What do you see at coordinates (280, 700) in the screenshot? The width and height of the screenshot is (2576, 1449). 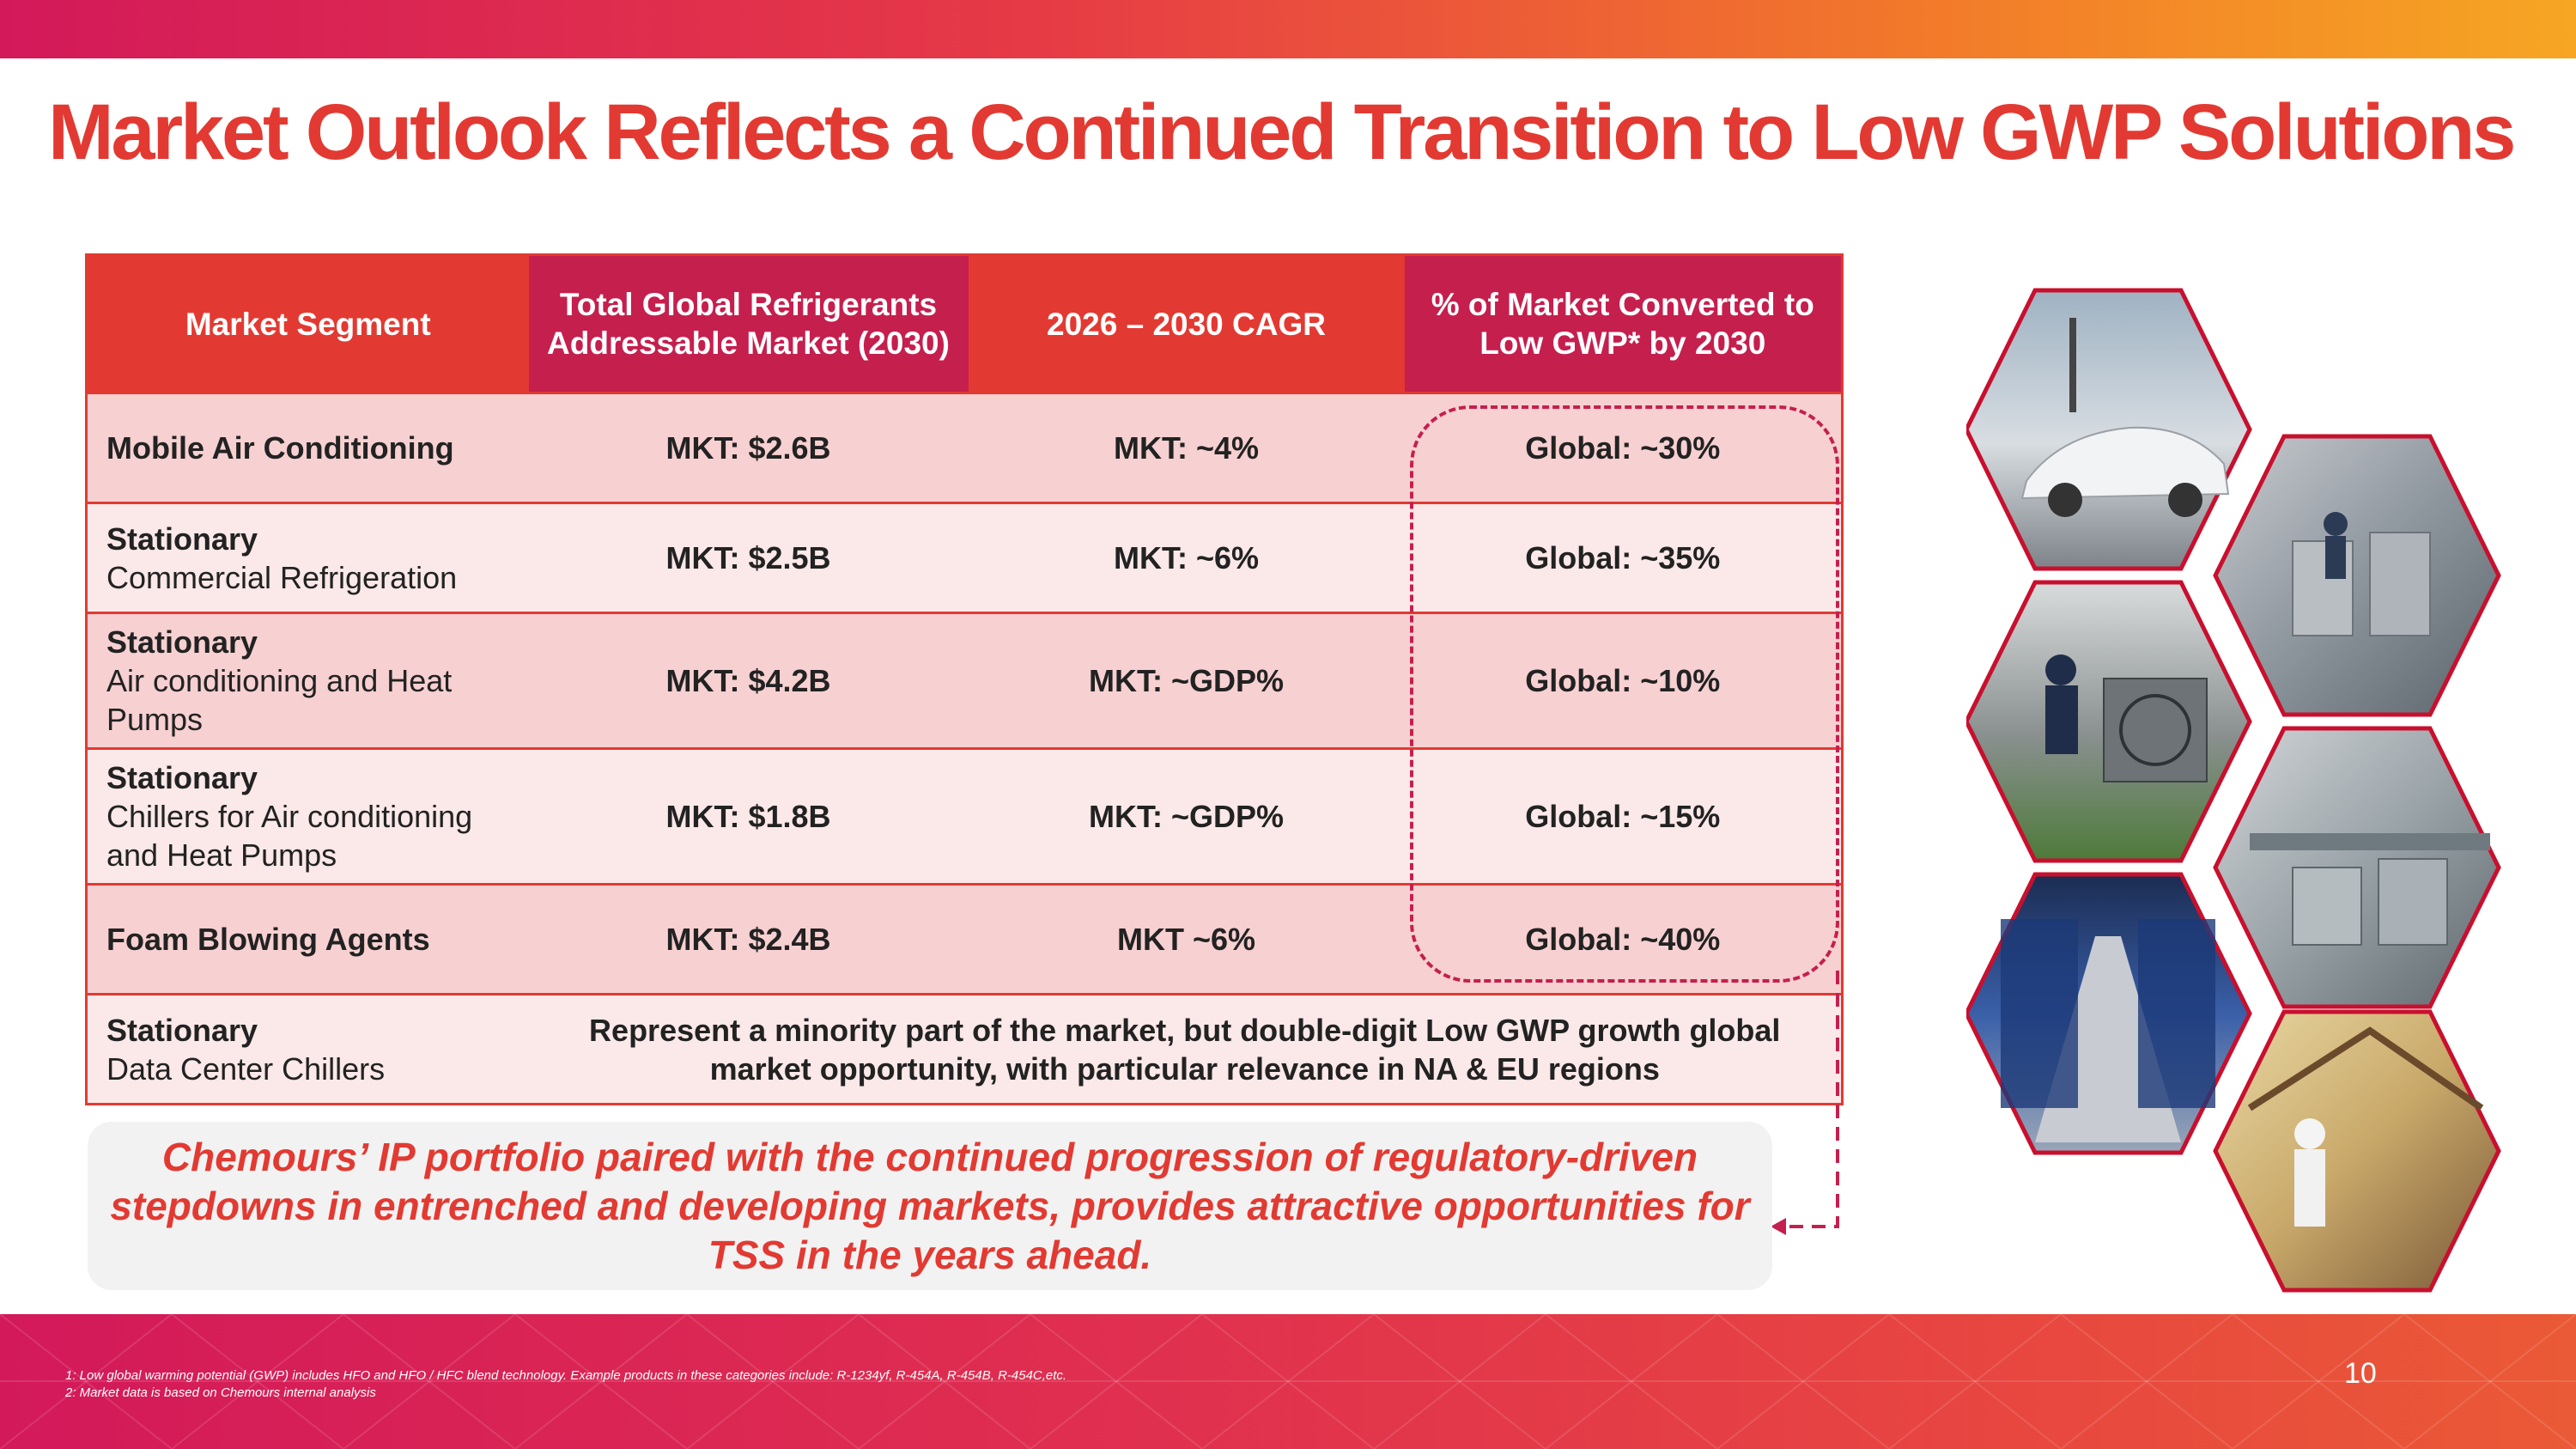 I see `segment-subname: Air conditioning and Heat Pumps` at bounding box center [280, 700].